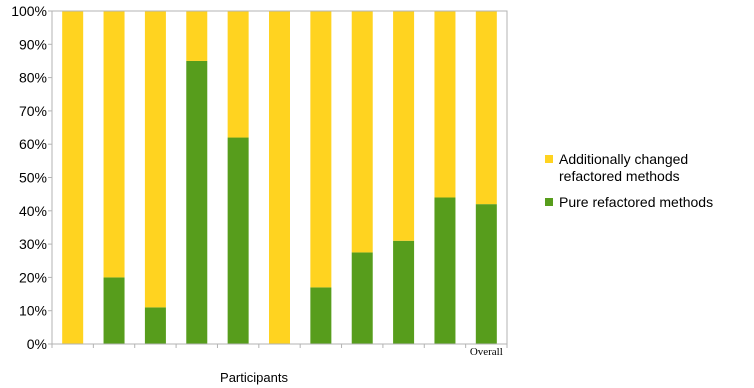 This screenshot has height=388, width=754. Describe the element at coordinates (623, 159) in the screenshot. I see `legend-label: Additionally changed` at that location.